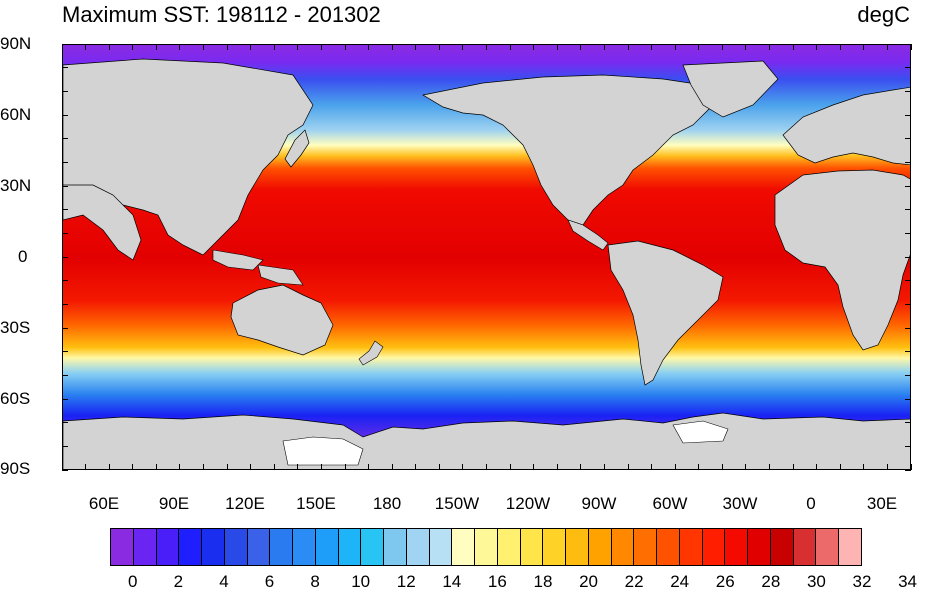  What do you see at coordinates (178, 581) in the screenshot?
I see `colorbar-label: 2` at bounding box center [178, 581].